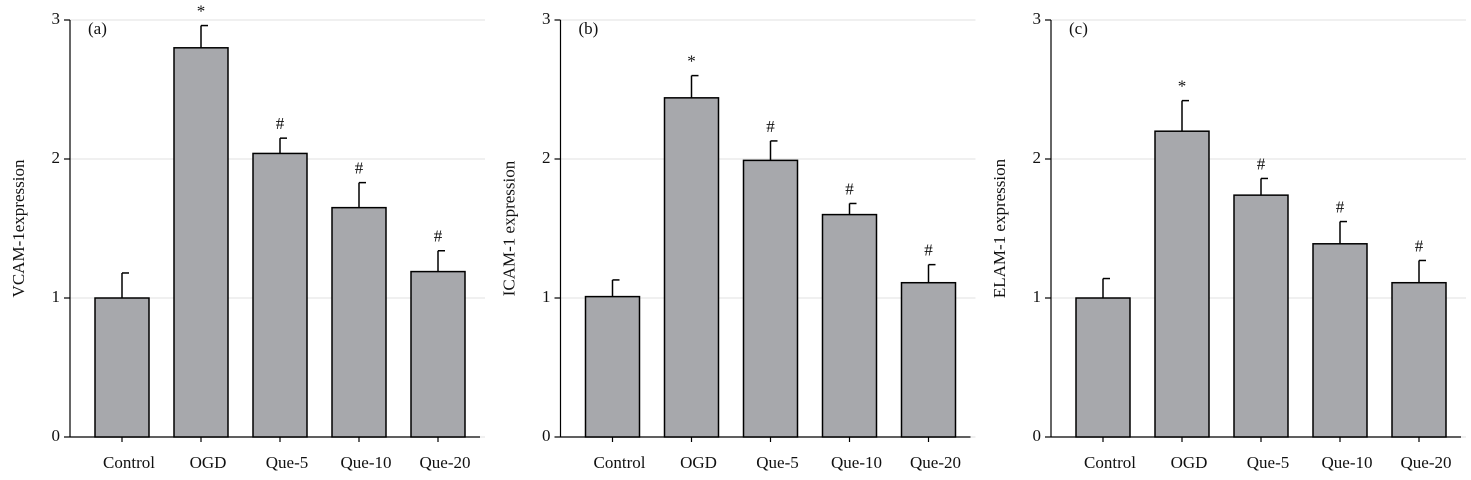  Describe the element at coordinates (18, 228) in the screenshot. I see `y-axis-label: VCAM-1expression` at that location.